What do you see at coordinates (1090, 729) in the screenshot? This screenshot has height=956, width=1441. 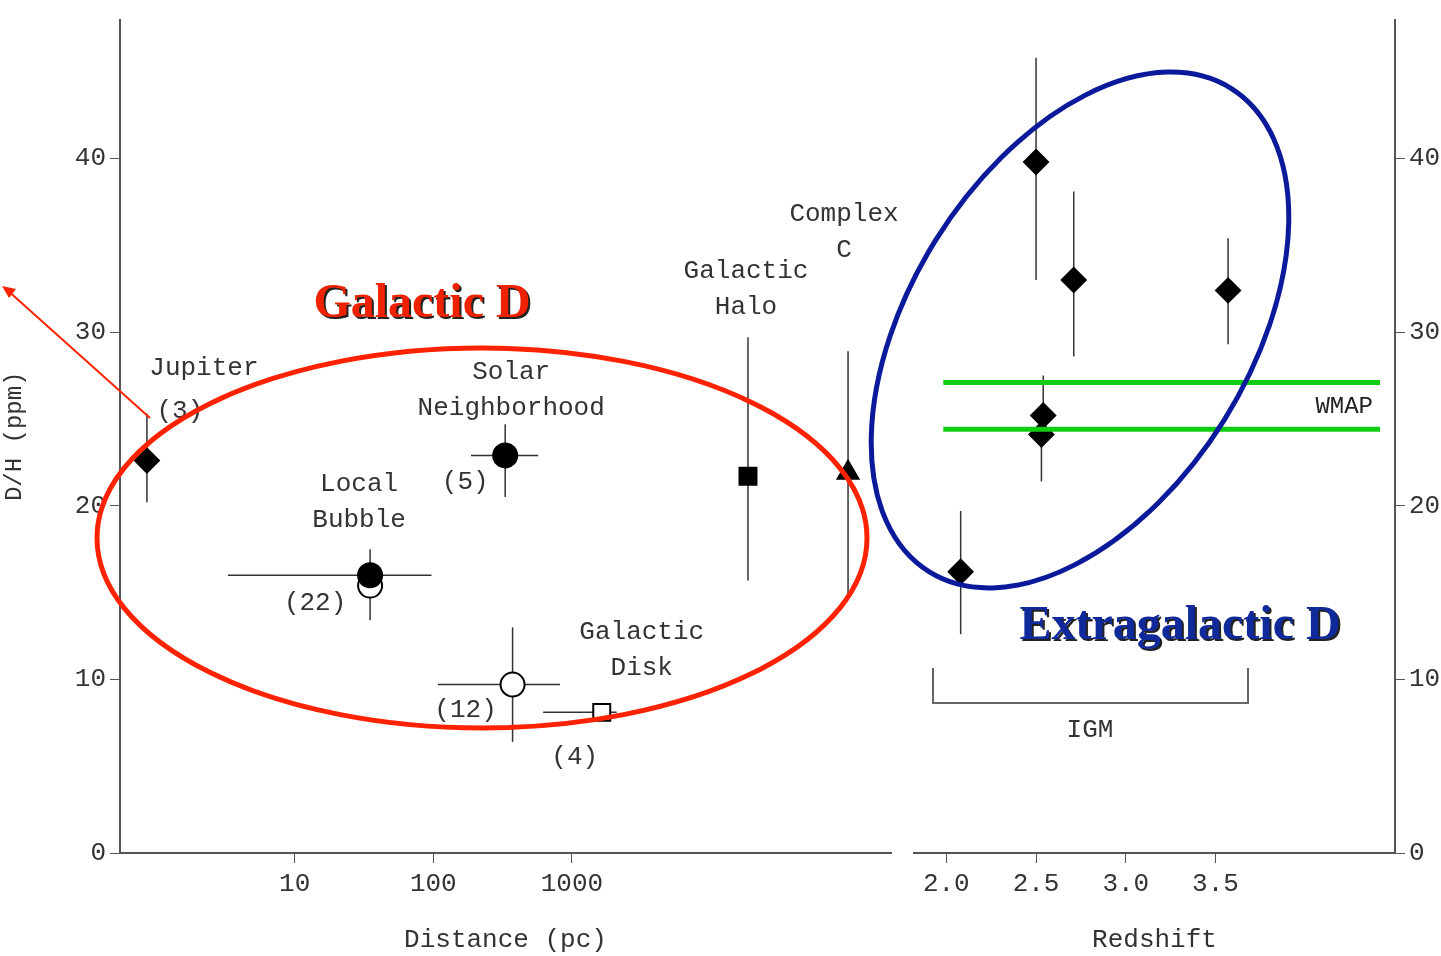 I see `annotation: IGM` at bounding box center [1090, 729].